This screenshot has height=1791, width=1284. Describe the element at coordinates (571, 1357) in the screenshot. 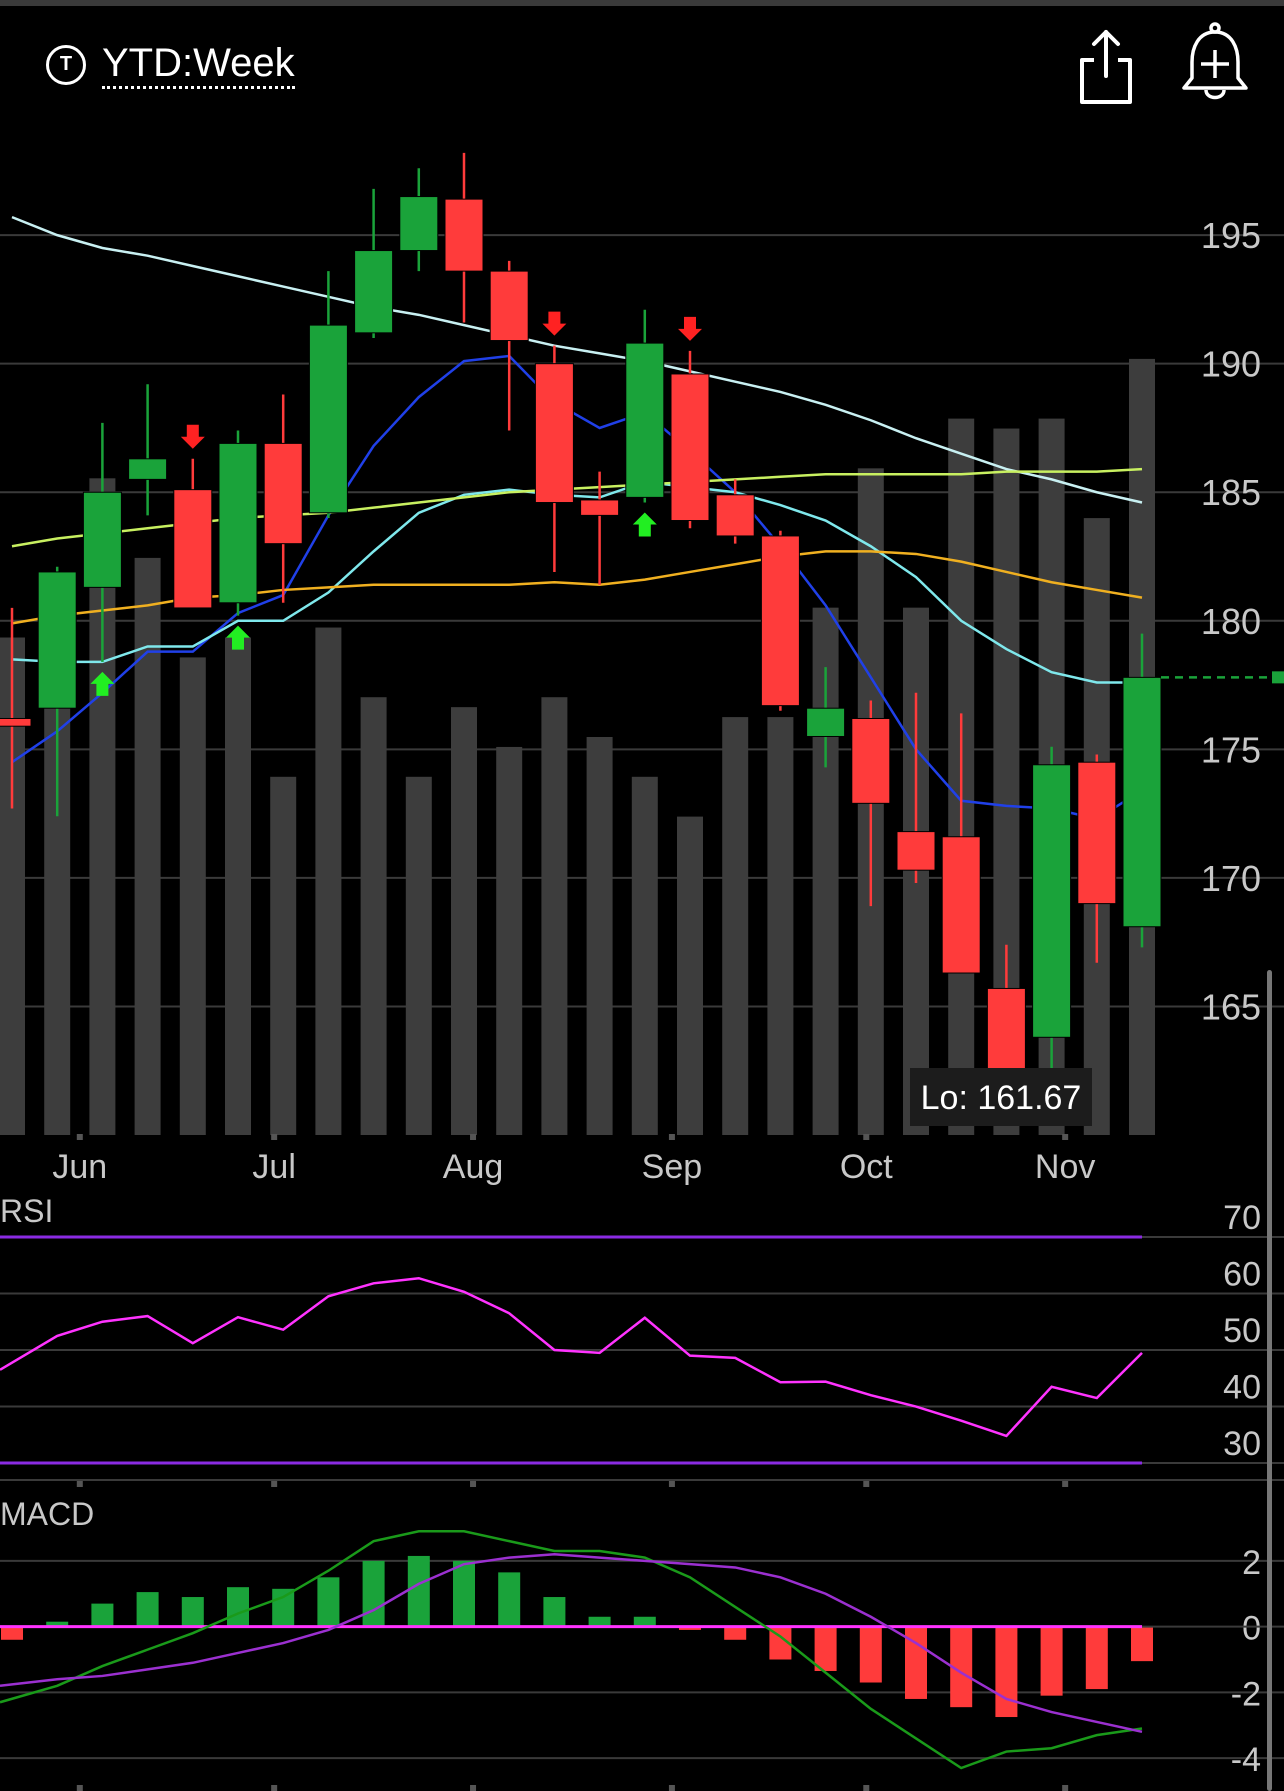

I see `rsi-line` at that location.